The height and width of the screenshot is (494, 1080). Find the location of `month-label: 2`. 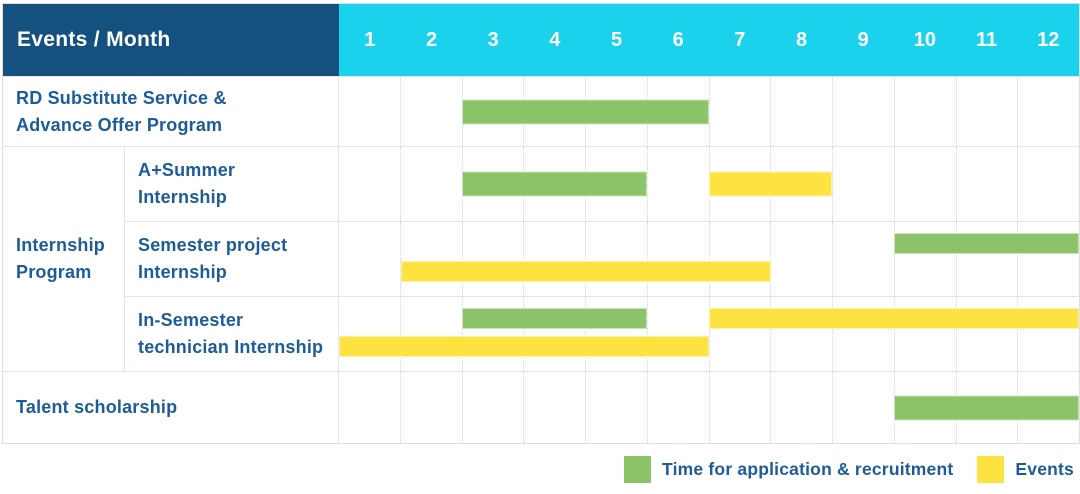

month-label: 2 is located at coordinates (431, 39).